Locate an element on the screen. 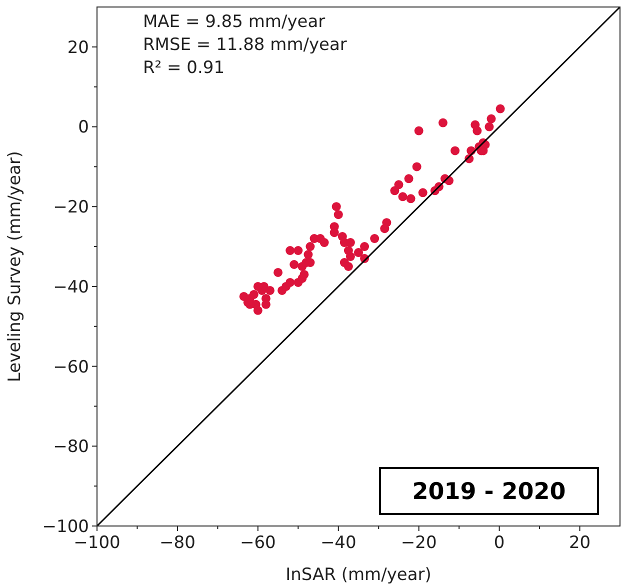 This screenshot has height=586, width=623. y-axis-title: Leveling Survey (mm/year) is located at coordinates (15, 266).